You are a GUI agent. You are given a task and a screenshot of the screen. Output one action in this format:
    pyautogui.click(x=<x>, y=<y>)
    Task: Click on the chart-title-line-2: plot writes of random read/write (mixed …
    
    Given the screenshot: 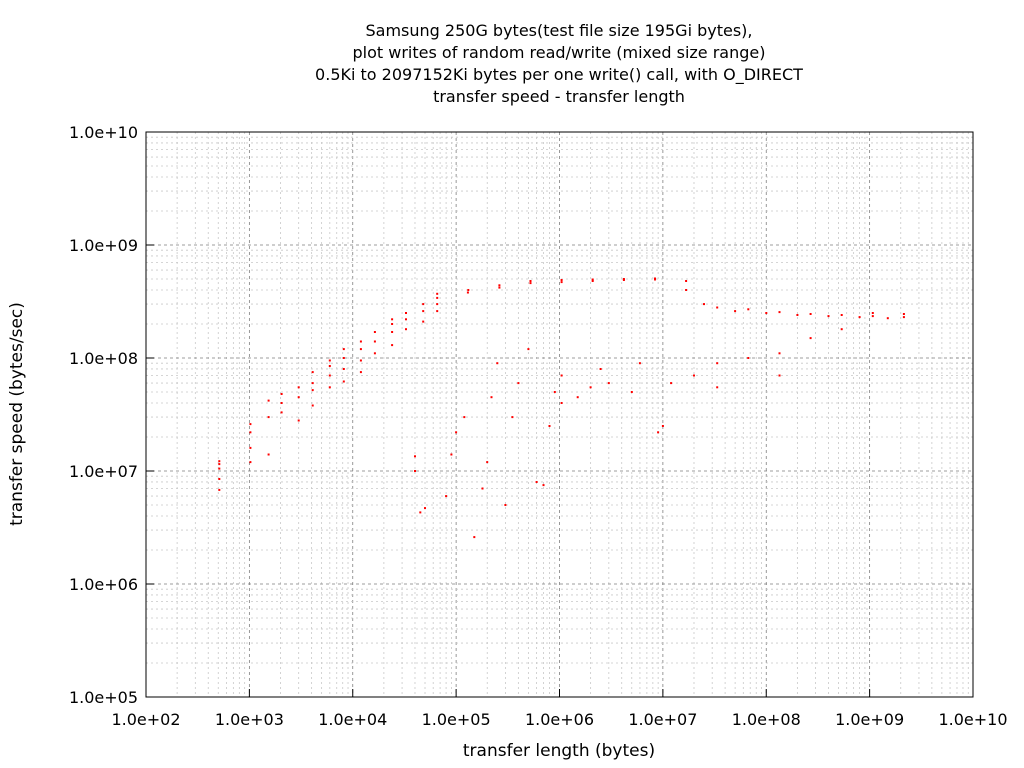 What is the action you would take?
    pyautogui.click(x=559, y=52)
    